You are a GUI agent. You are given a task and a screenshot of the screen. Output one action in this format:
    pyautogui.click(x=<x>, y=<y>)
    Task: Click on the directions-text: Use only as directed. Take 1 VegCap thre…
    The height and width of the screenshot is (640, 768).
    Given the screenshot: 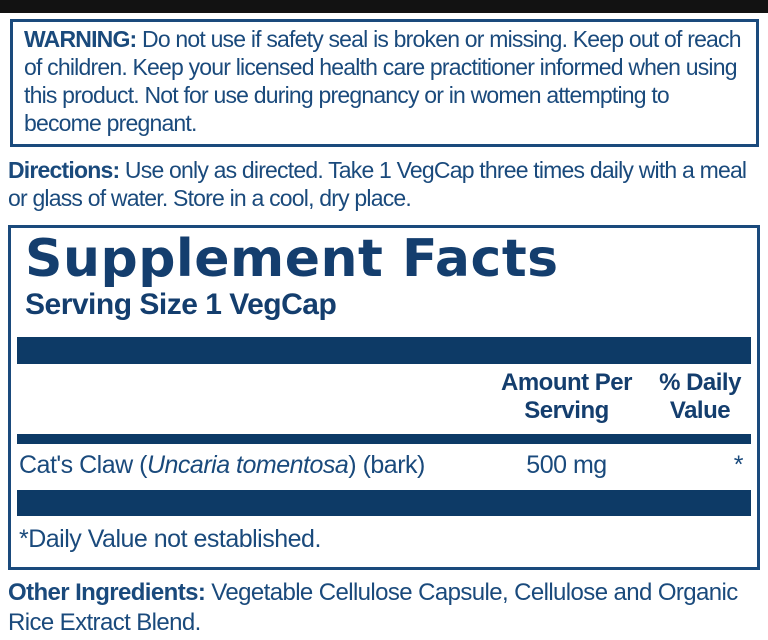 What is the action you would take?
    pyautogui.click(x=377, y=184)
    